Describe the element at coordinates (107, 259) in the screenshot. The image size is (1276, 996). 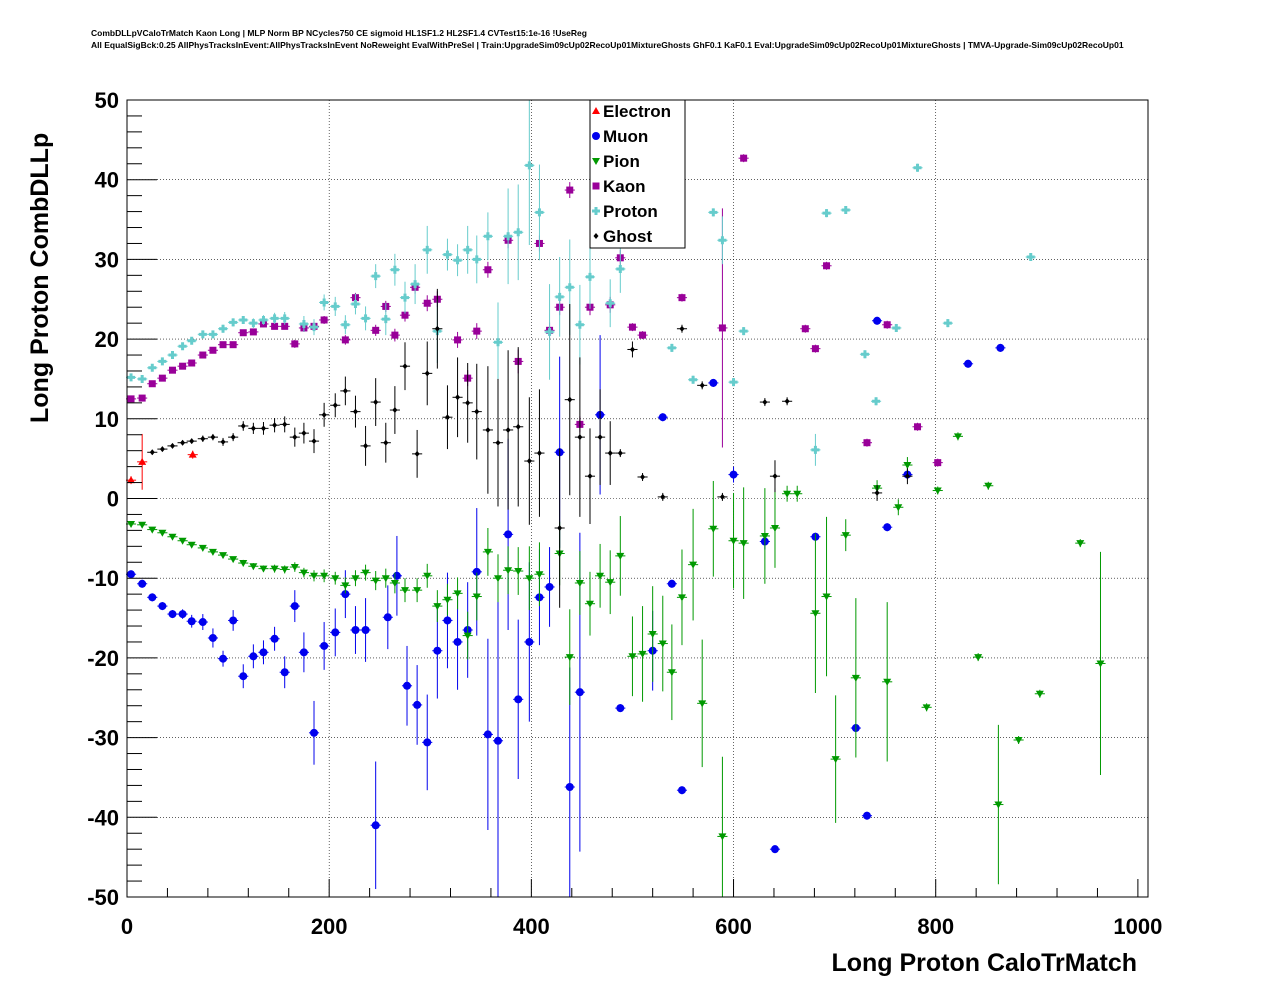
I see `y-tick-label: 30` at that location.